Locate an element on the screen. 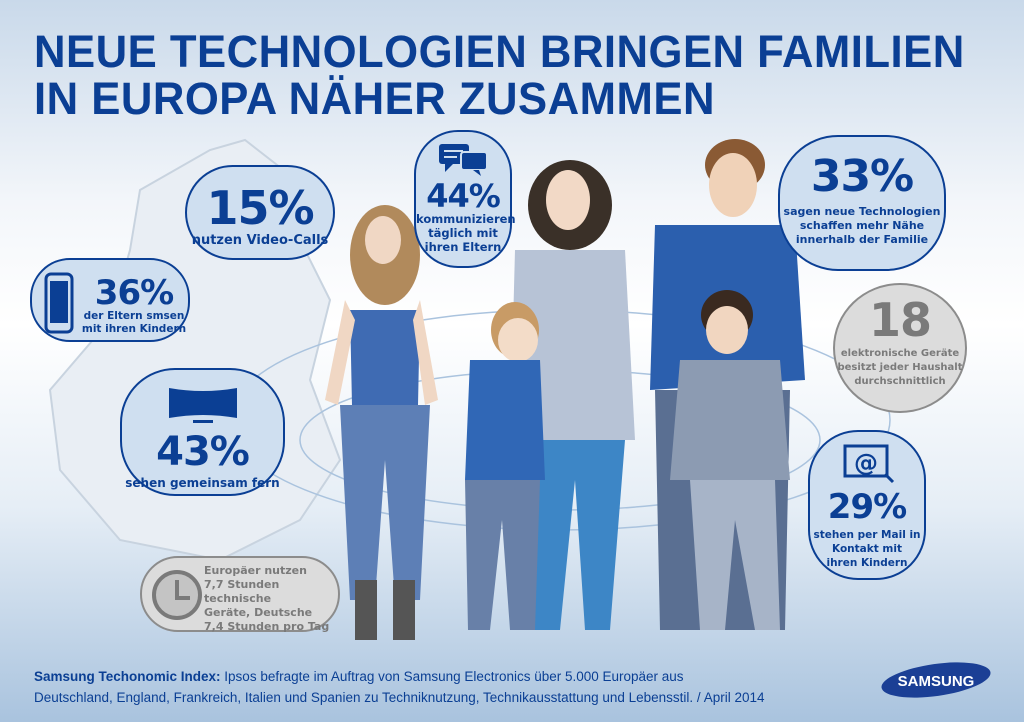 Image resolution: width=1024 pixels, height=722 pixels. tv-icon is located at coordinates (202, 405).